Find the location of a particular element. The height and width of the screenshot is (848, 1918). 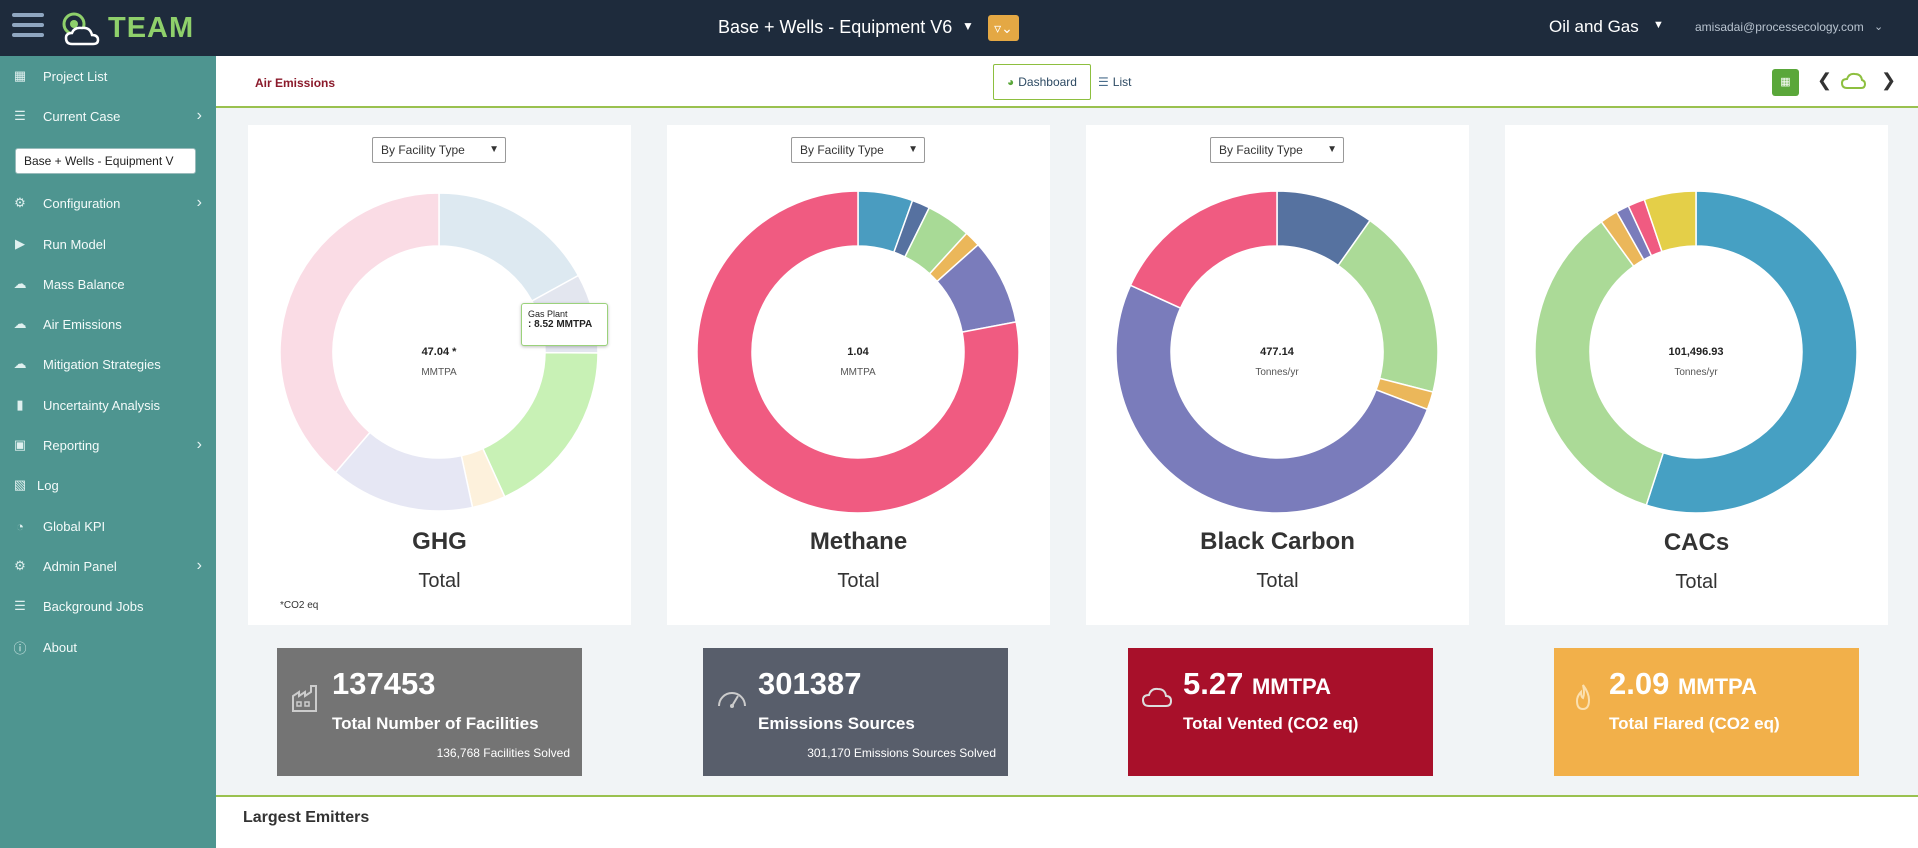

sidebar-item-project-list: ▦ Project List is located at coordinates (108, 76).